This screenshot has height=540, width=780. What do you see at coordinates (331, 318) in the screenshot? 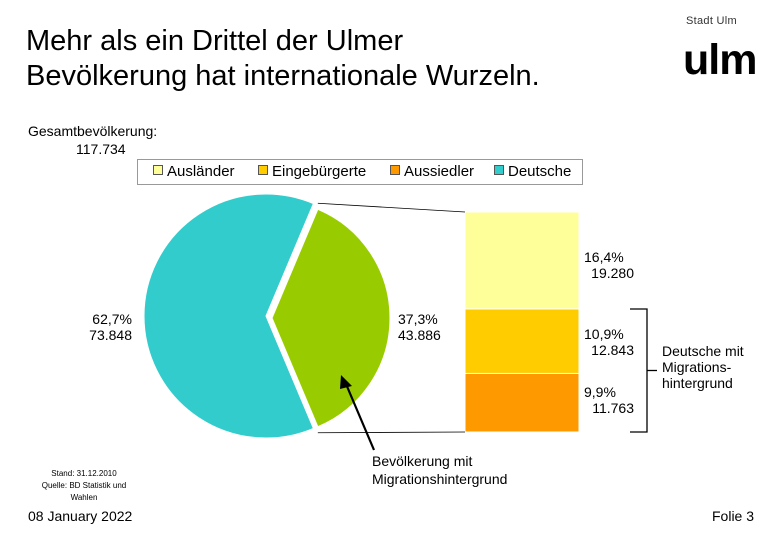
I see `pie-slice-migration` at bounding box center [331, 318].